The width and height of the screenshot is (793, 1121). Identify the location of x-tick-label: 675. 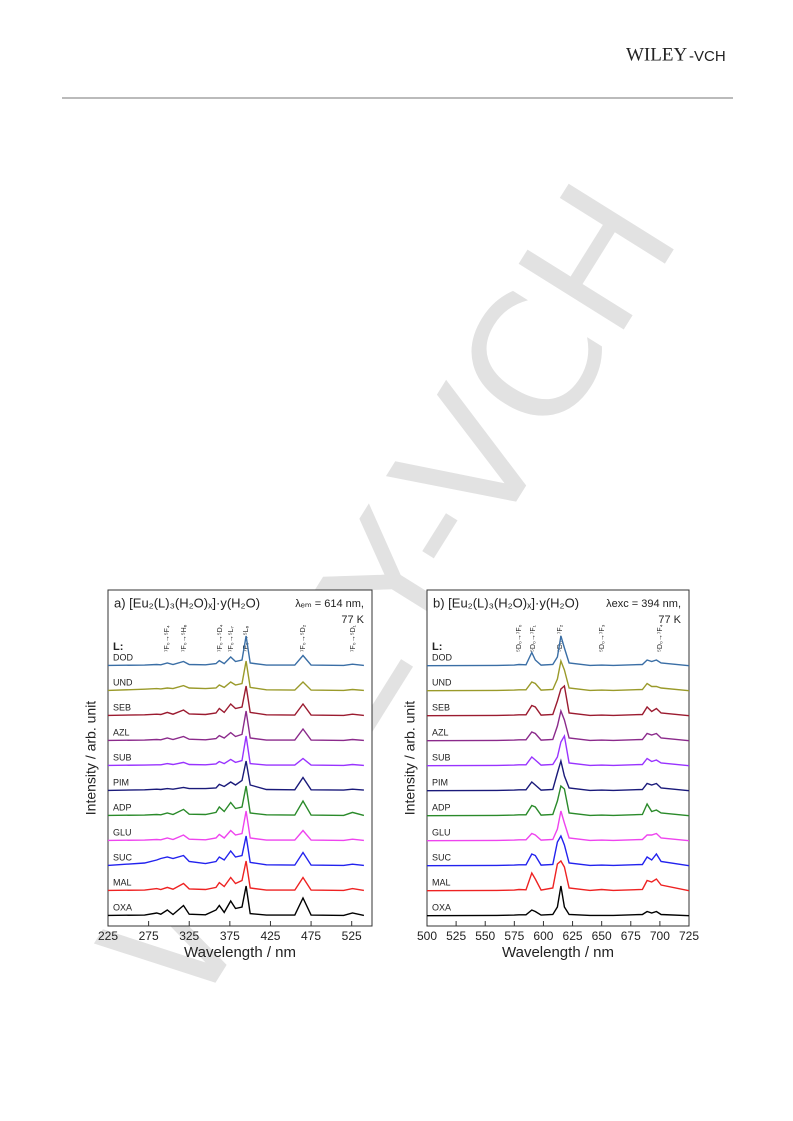
(631, 936).